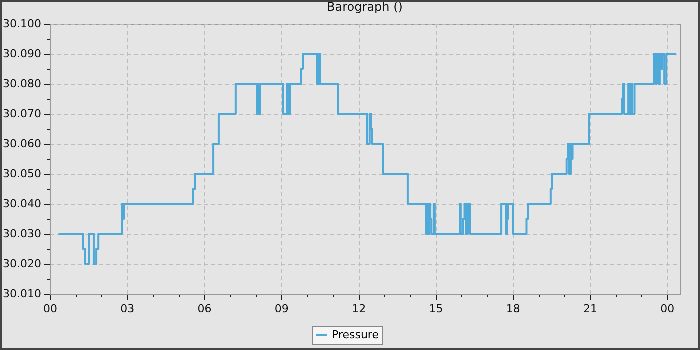 This screenshot has height=350, width=700. I want to click on y-tick-label: 30.060, so click(22, 144).